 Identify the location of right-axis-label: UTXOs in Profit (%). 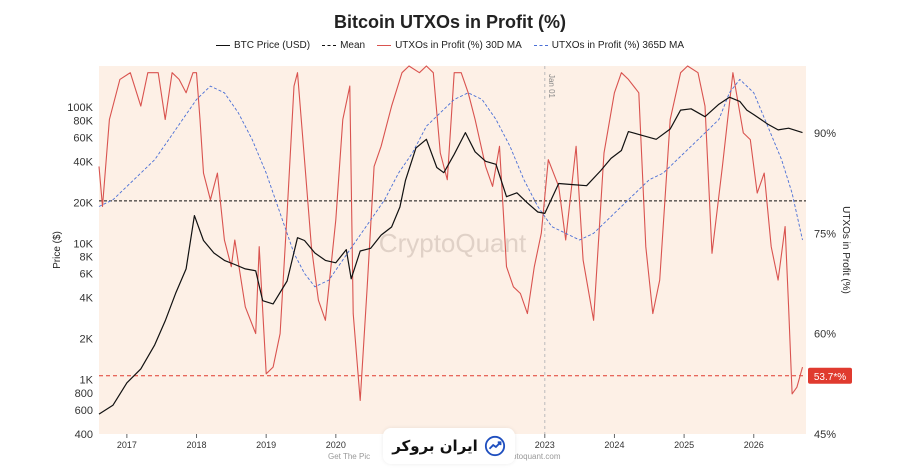
(845, 250).